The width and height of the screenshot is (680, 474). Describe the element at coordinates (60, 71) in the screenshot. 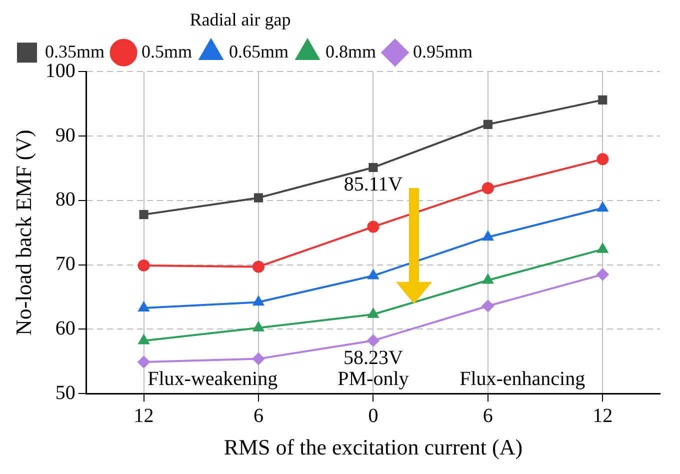

I see `y-tick-label: 100` at that location.